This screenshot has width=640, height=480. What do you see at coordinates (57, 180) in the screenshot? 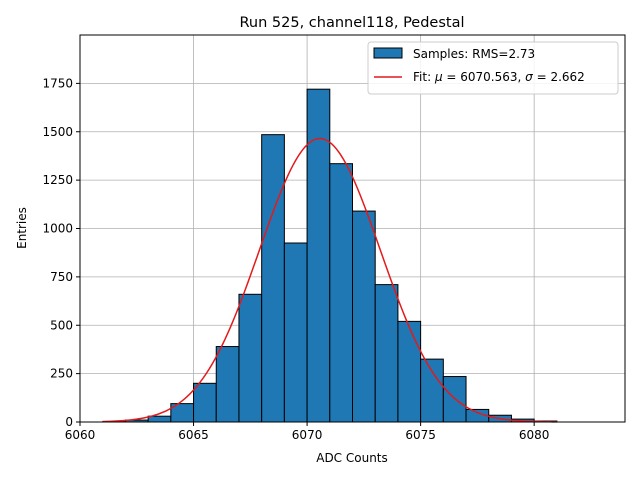
I see `y-tick-label: 1250` at bounding box center [57, 180].